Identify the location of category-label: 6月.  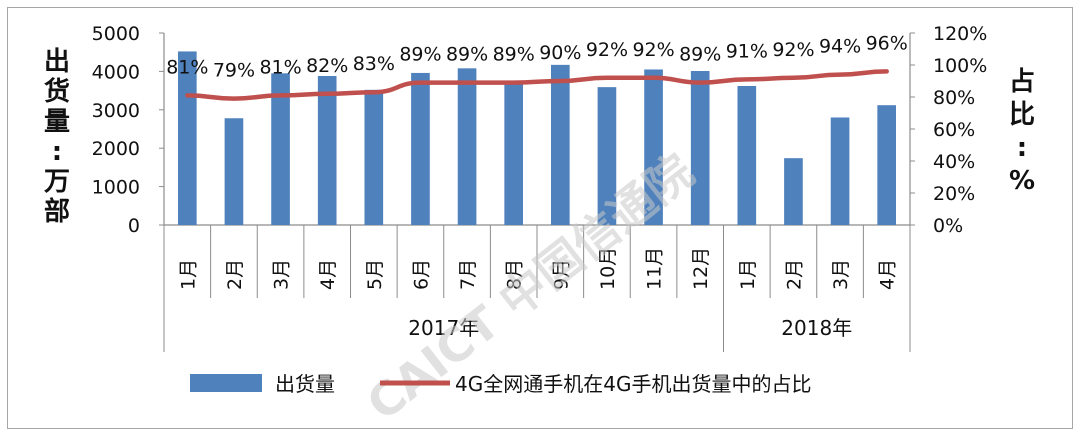
(421, 274).